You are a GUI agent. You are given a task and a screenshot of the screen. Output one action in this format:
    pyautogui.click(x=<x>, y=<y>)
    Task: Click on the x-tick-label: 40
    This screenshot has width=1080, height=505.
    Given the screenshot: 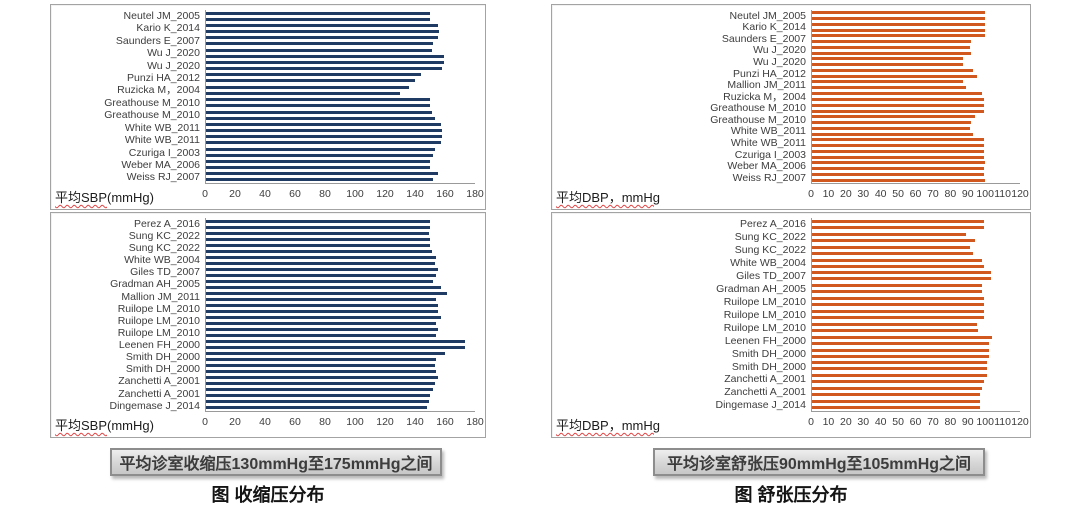 What is the action you would take?
    pyautogui.click(x=265, y=194)
    